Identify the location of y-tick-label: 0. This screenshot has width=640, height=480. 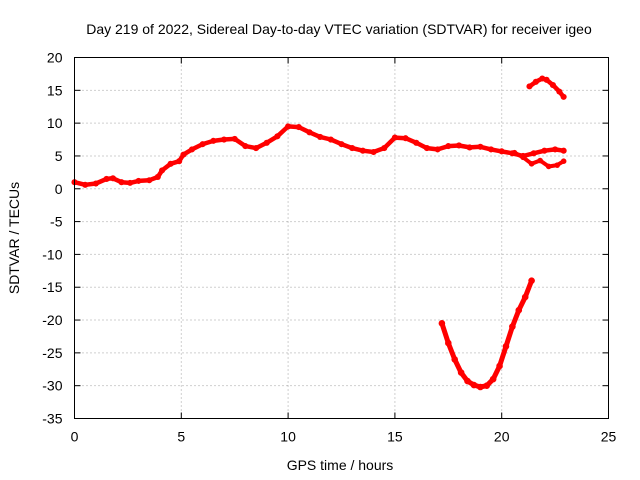
(59, 189).